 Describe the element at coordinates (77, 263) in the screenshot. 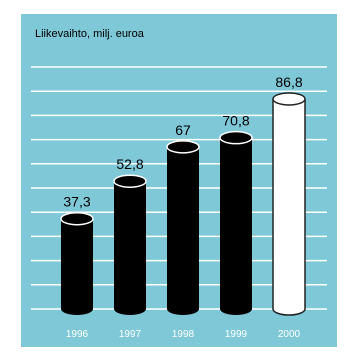

I see `bar-1996` at that location.